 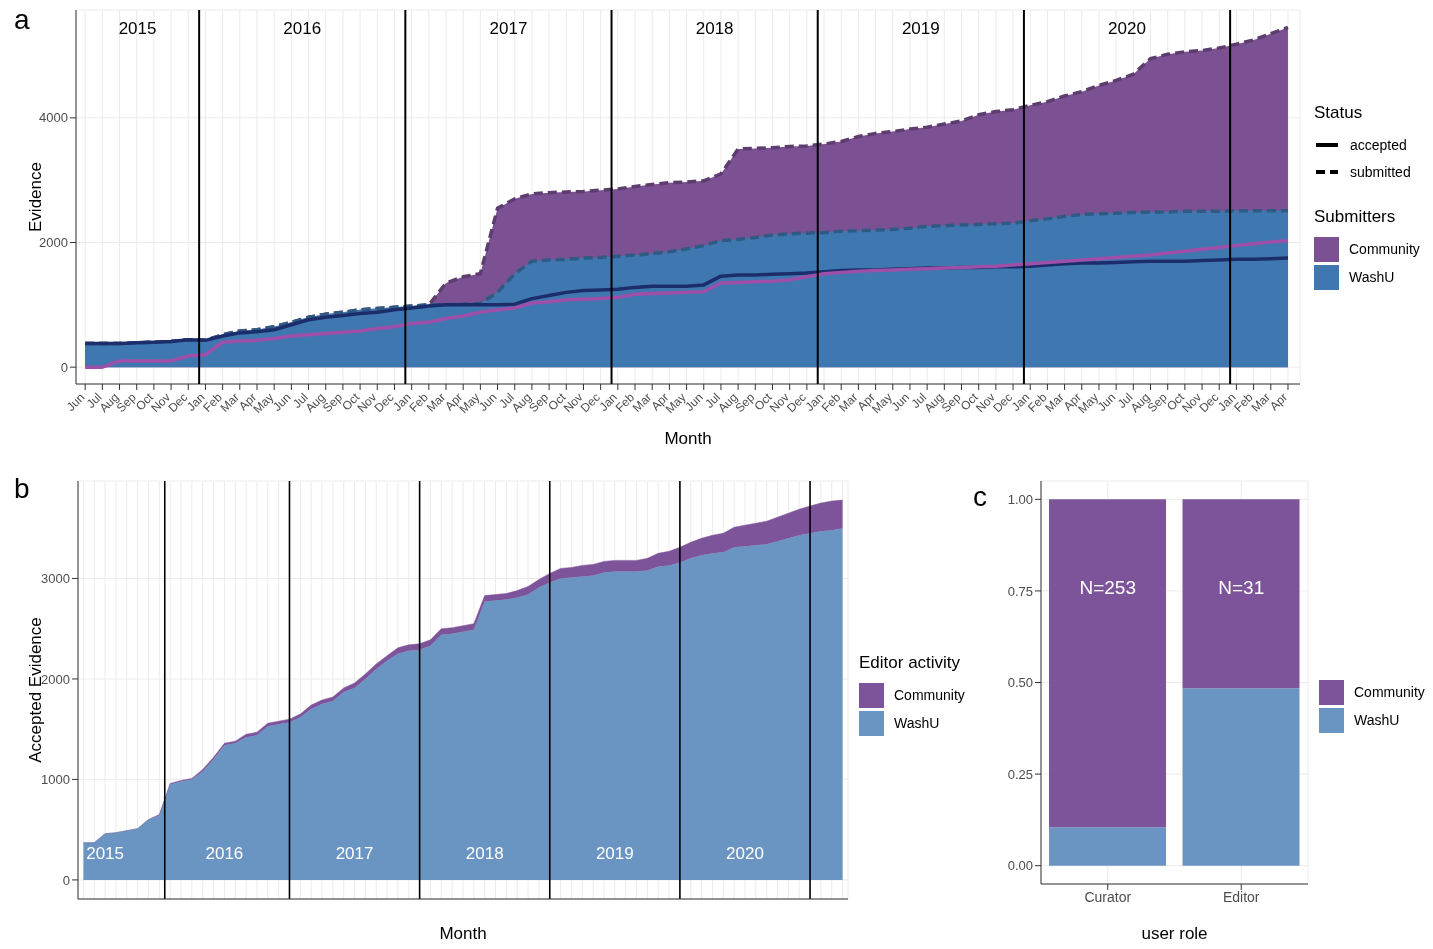 I want to click on x-tick-label: 2018, so click(x=484, y=853).